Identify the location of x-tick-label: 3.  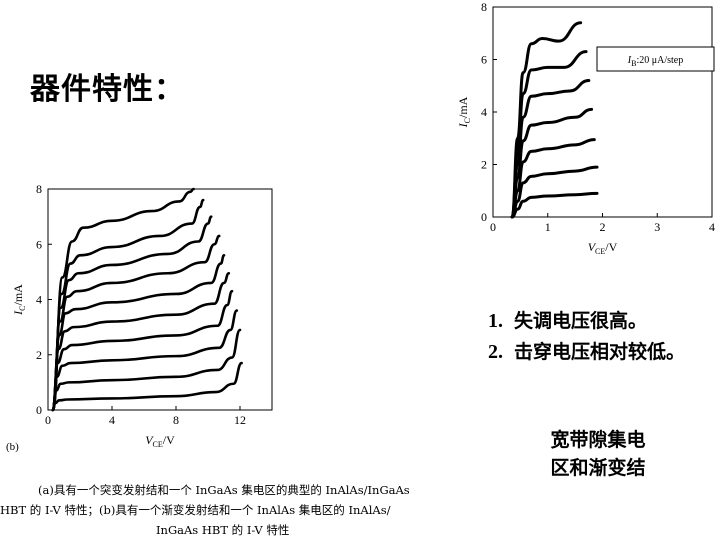
(657, 227).